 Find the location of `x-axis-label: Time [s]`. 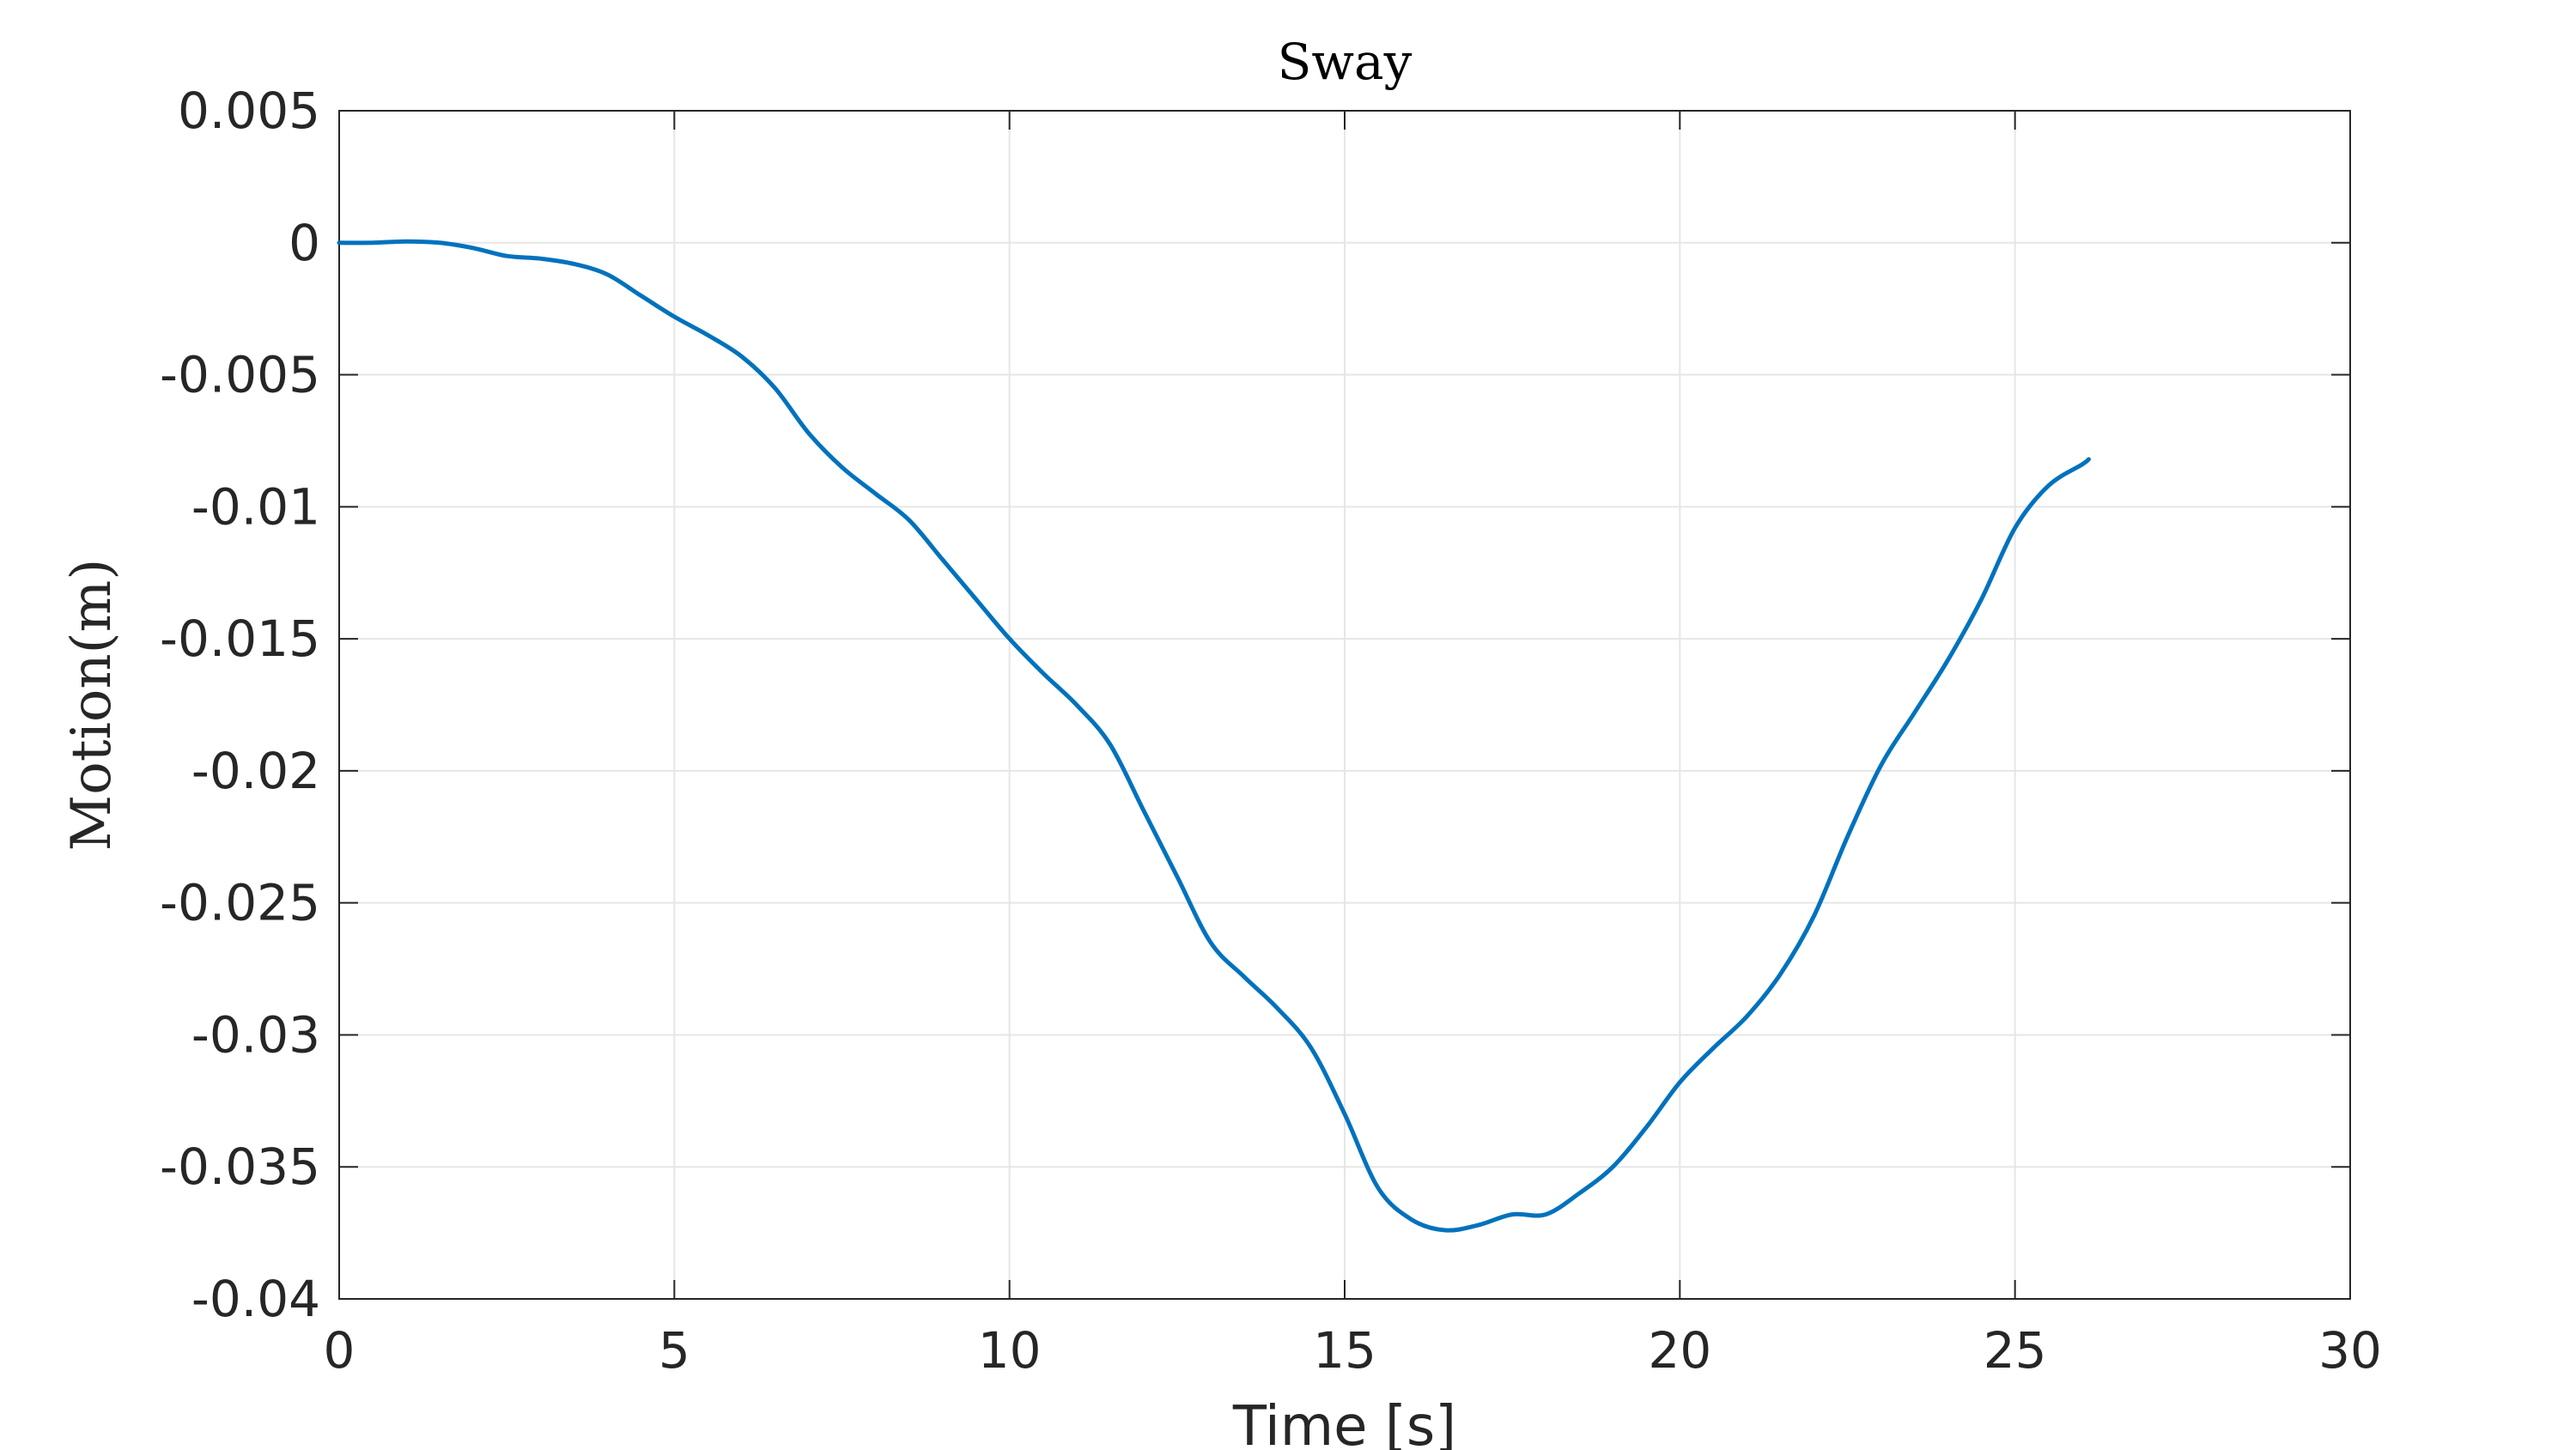

x-axis-label: Time [s] is located at coordinates (1344, 1423).